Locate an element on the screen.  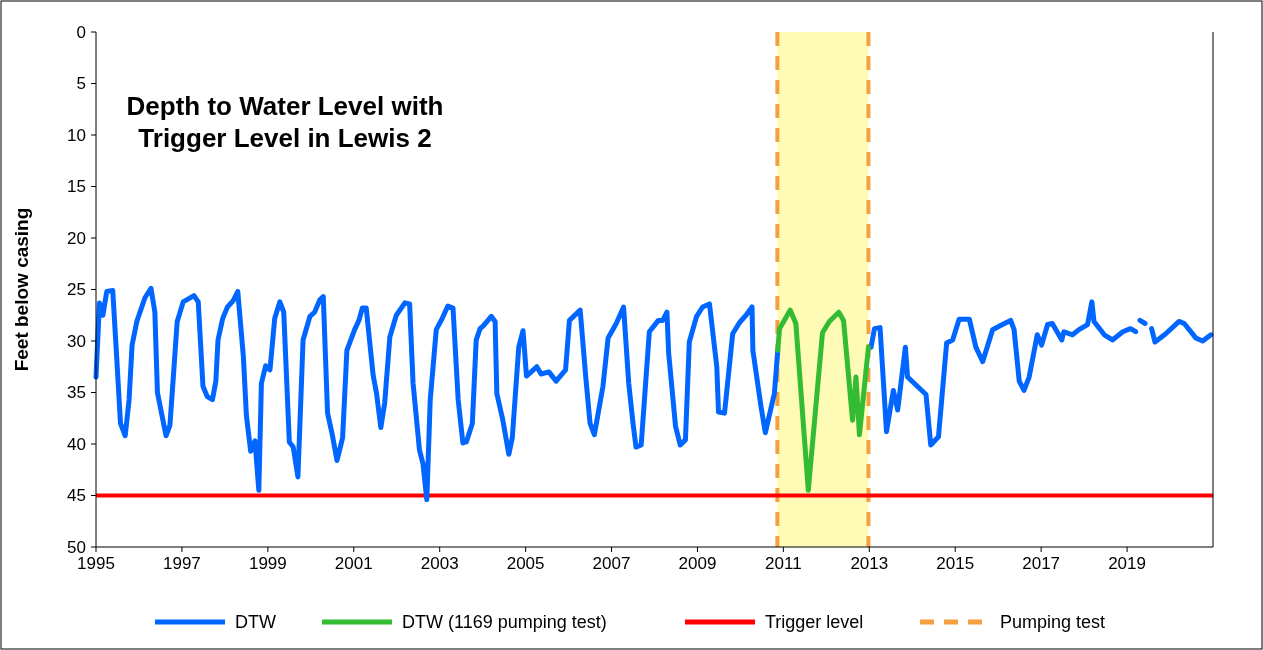
y-tick-label: 5 is located at coordinates (81, 84).